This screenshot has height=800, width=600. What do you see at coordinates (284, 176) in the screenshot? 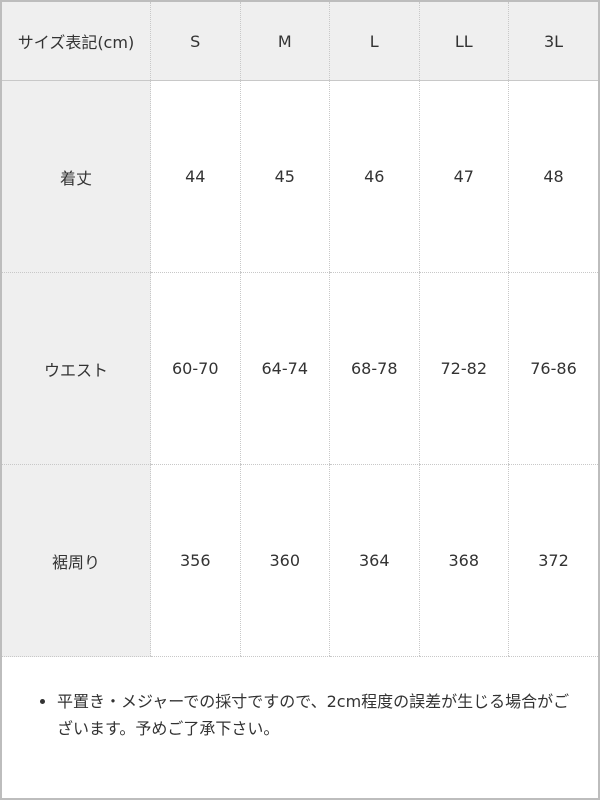
I see `table-cell: 45` at bounding box center [284, 176].